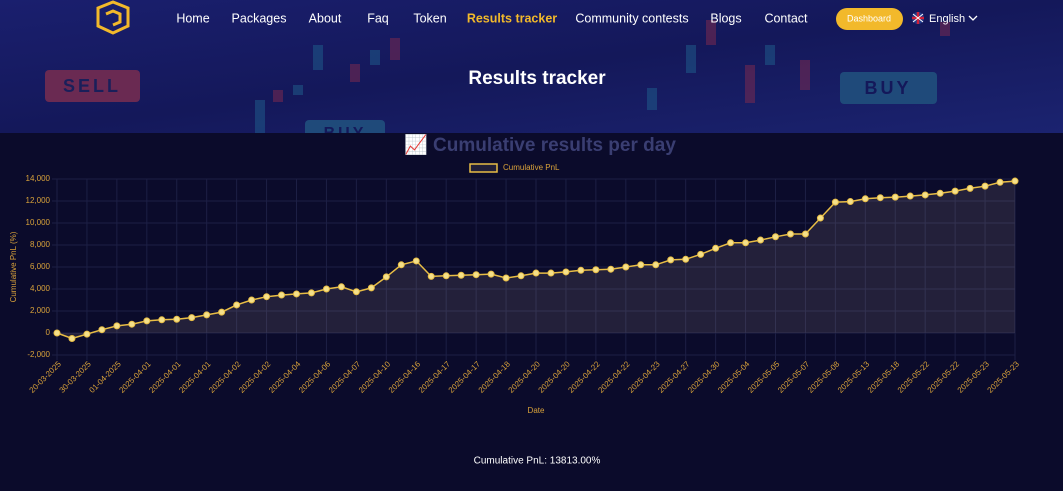  What do you see at coordinates (378, 18) in the screenshot?
I see `nav-link: Faq` at bounding box center [378, 18].